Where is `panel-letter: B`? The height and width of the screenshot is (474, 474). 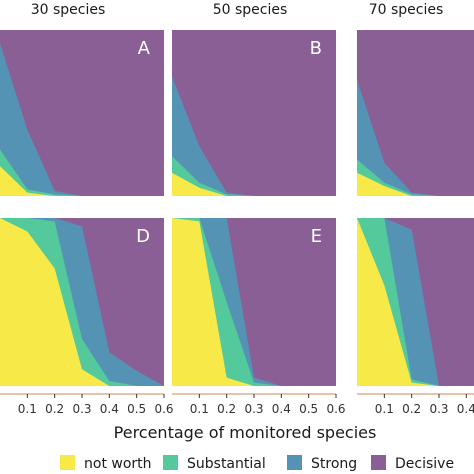 panel-letter: B is located at coordinates (316, 48).